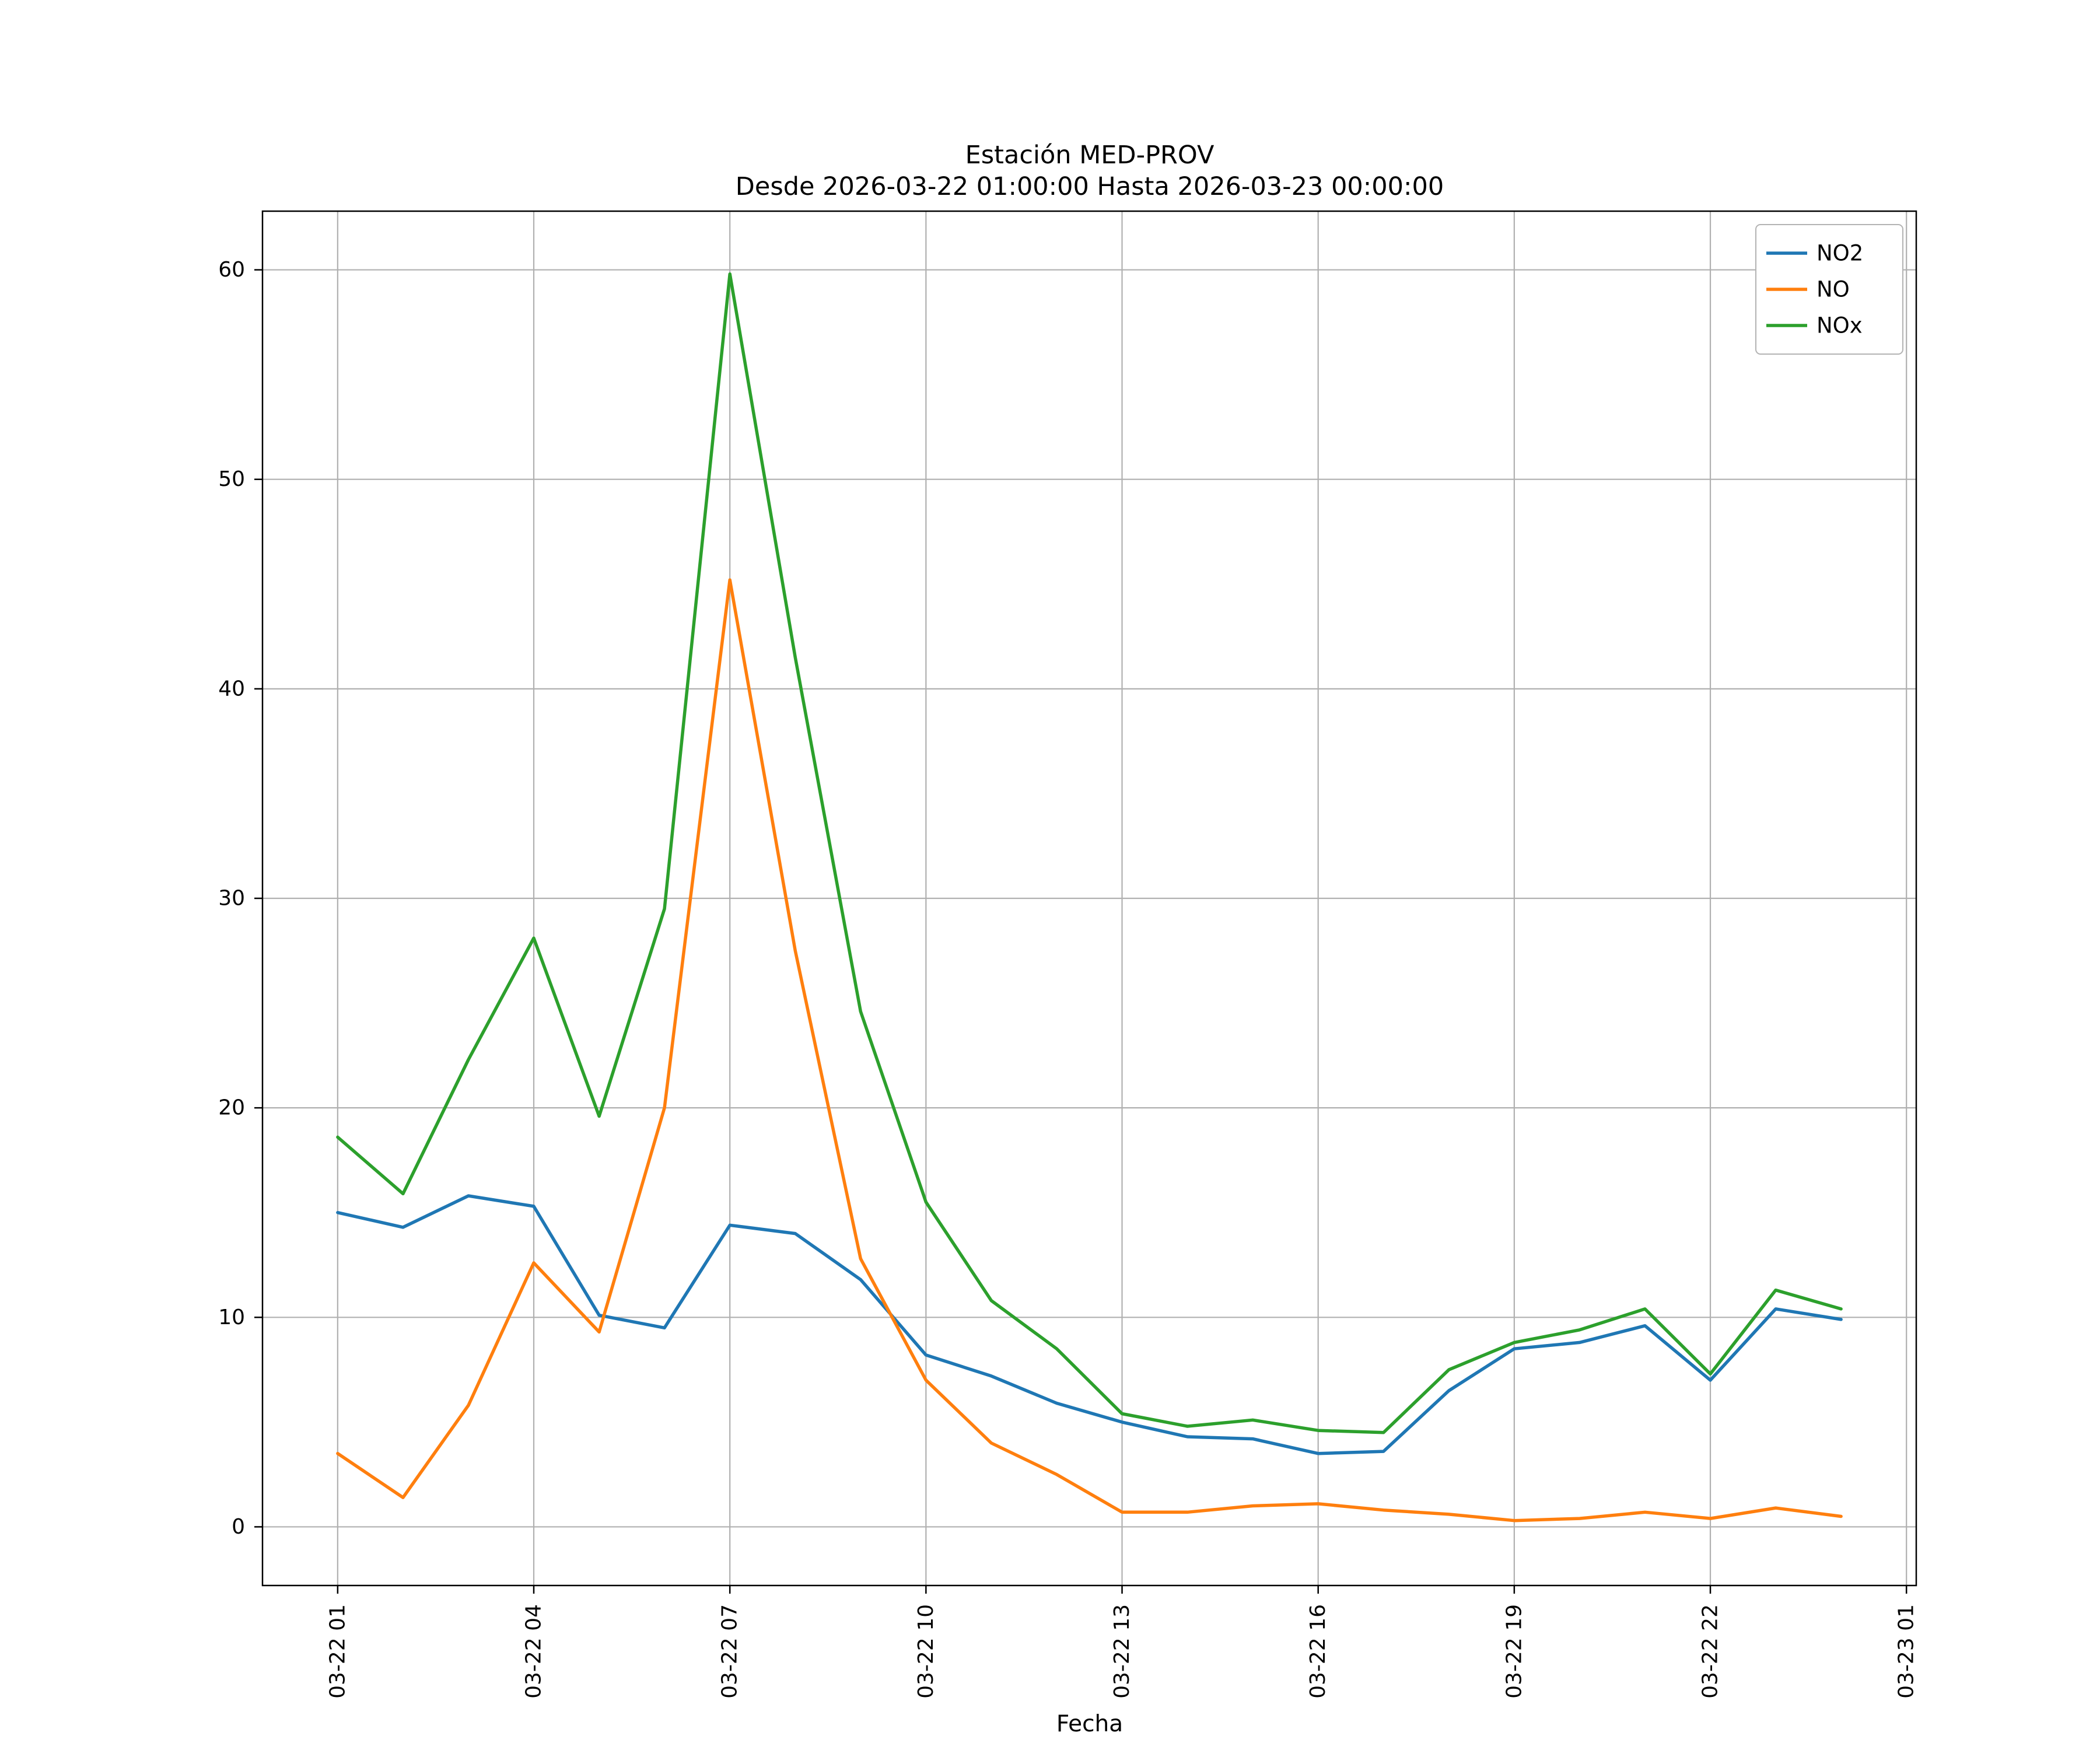 This screenshot has width=2100, height=1750. I want to click on legend-label-NO2: NO2, so click(1840, 253).